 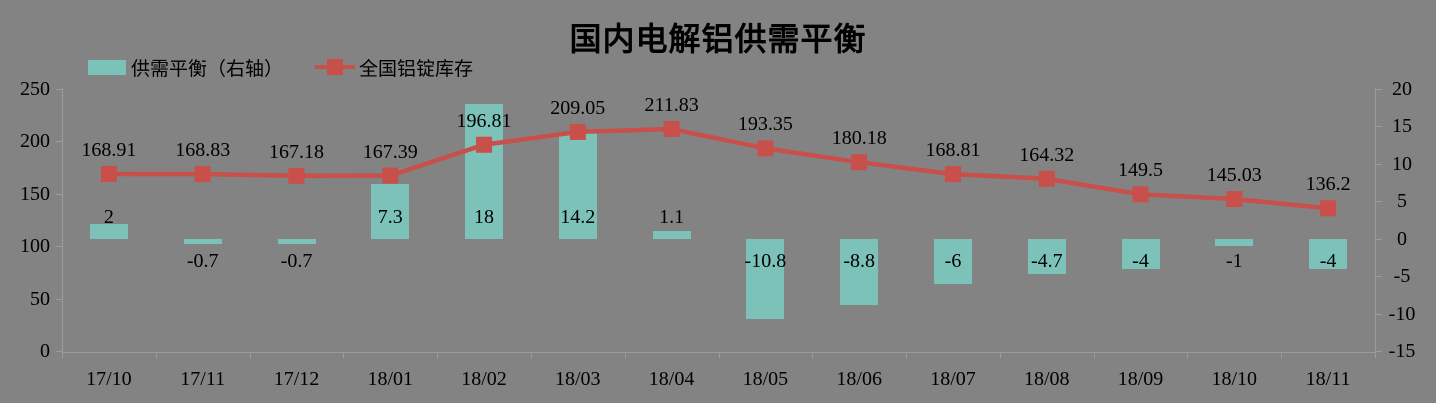 What do you see at coordinates (672, 216) in the screenshot?
I see `bar-data-label: 1.1` at bounding box center [672, 216].